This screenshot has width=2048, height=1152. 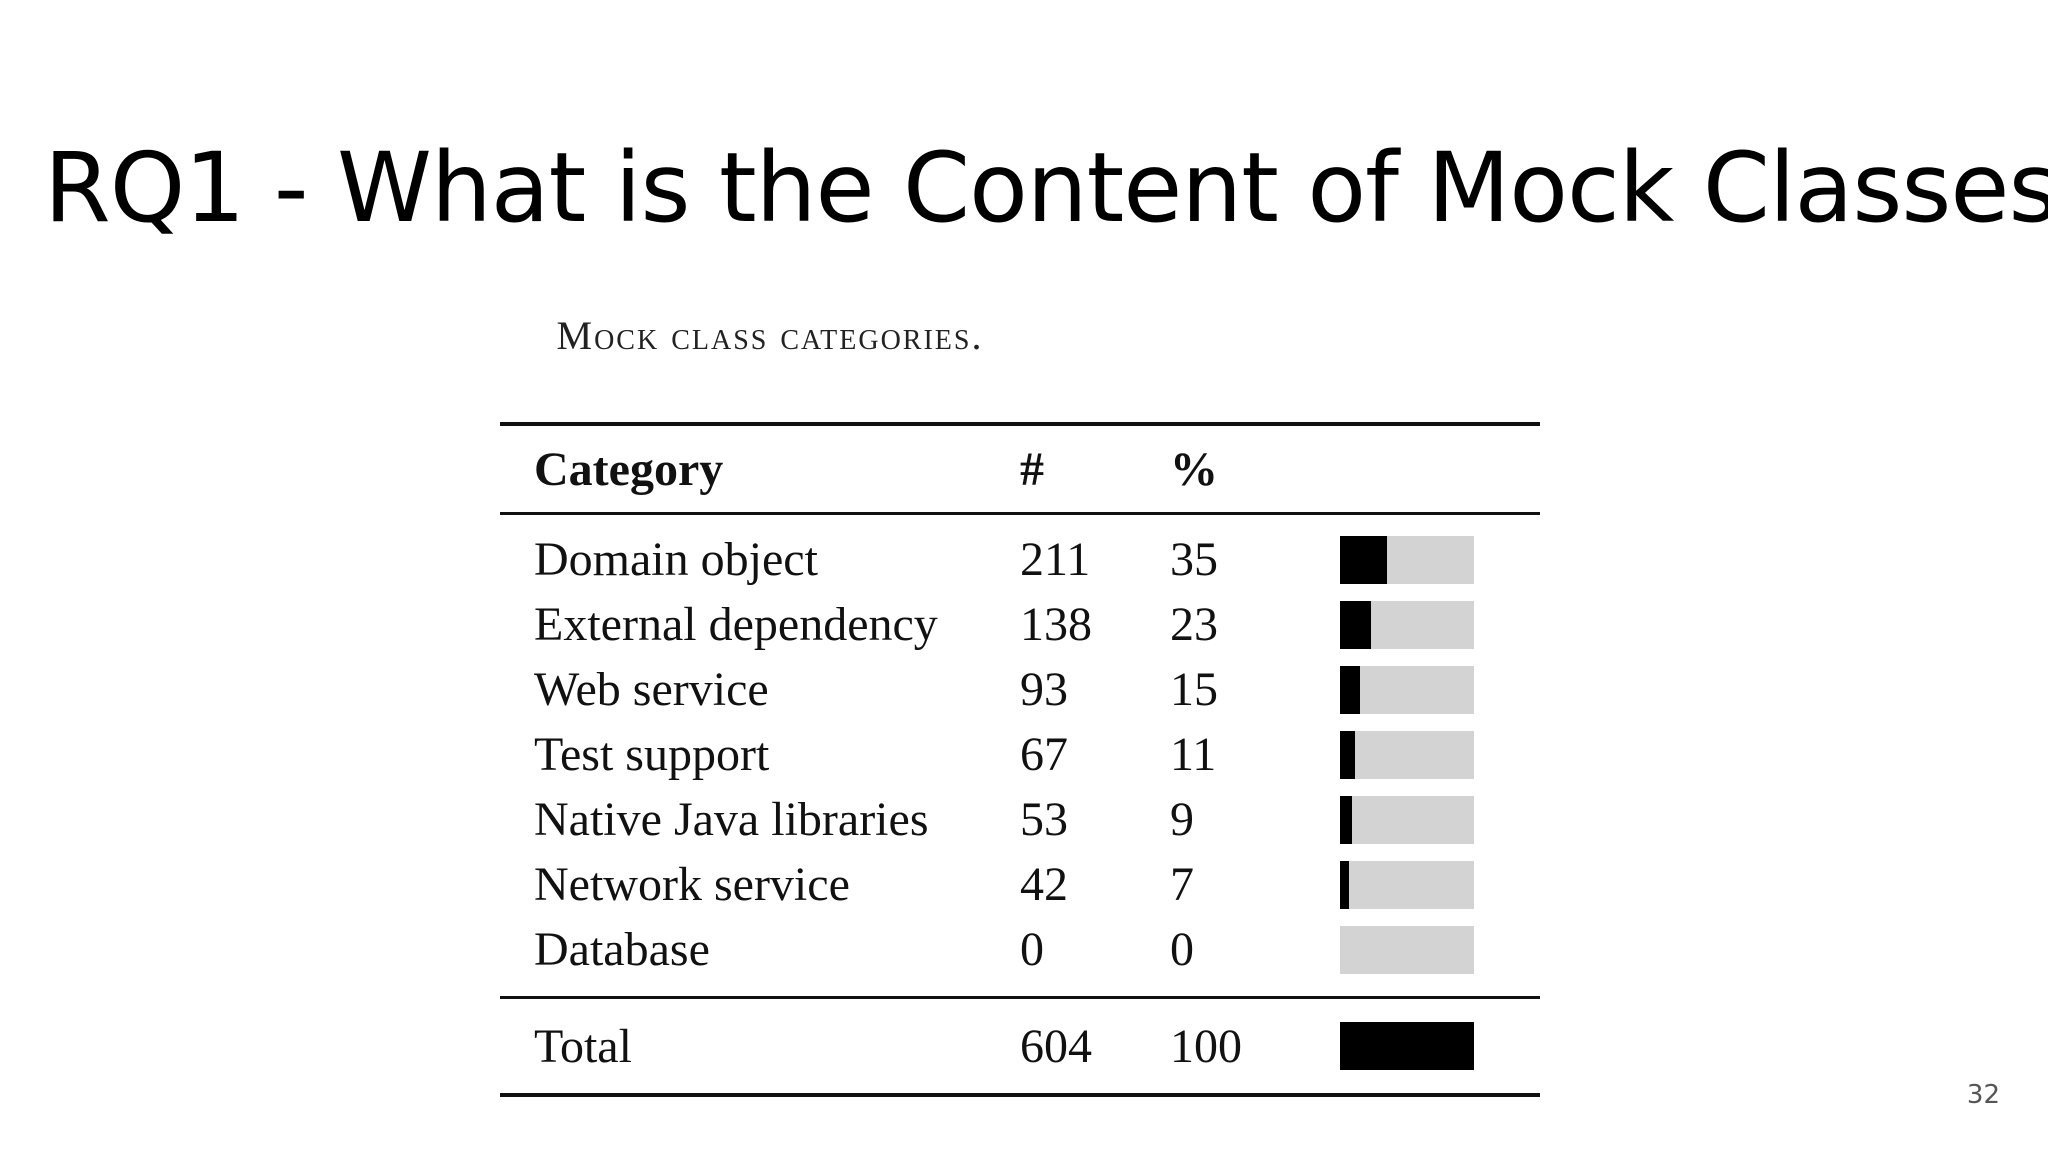 I want to click on total-category: Total, so click(x=583, y=1046).